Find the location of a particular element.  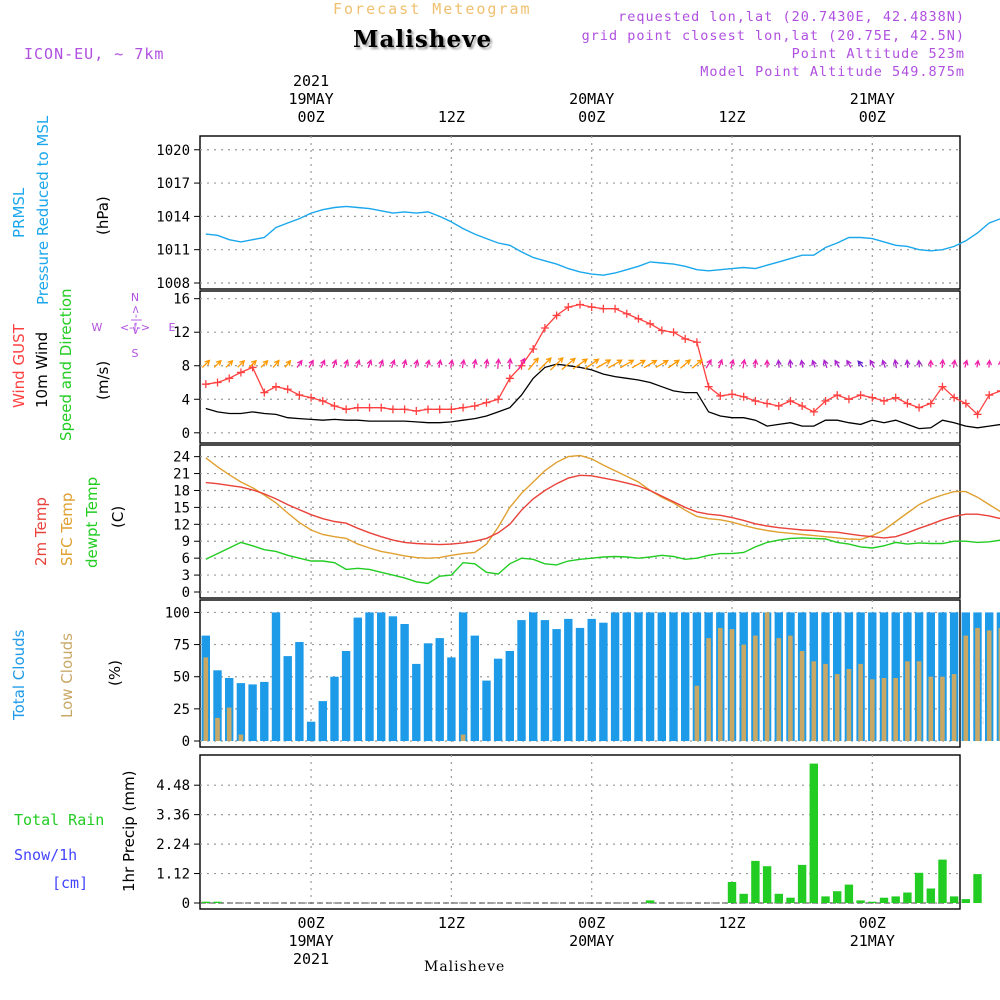

time-label-bottom: 12Z is located at coordinates (451, 923).